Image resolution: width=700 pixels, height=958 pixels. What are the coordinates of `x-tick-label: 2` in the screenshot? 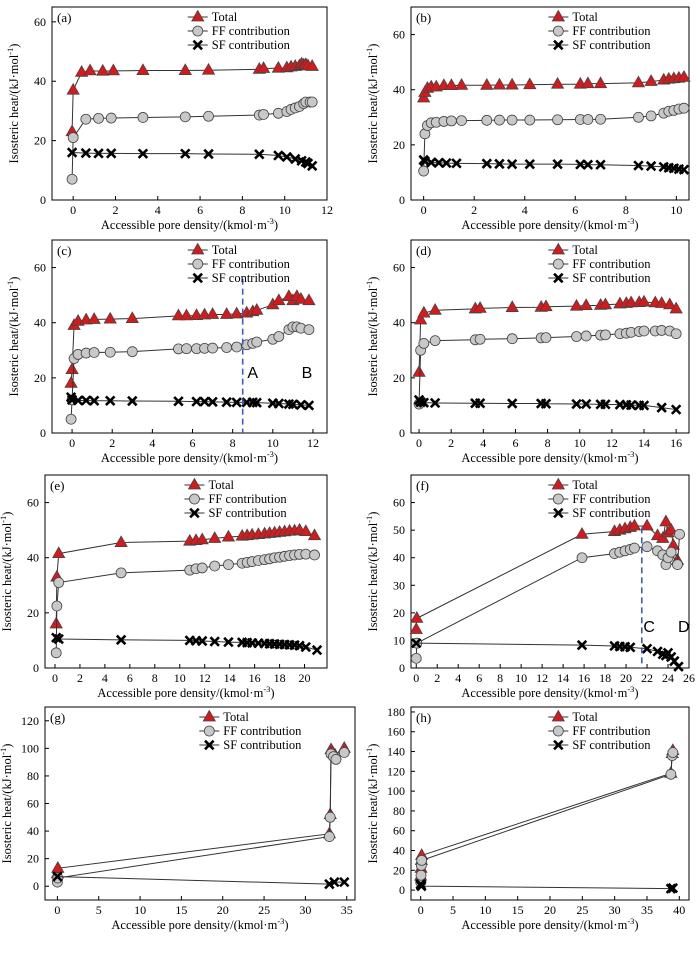 It's located at (112, 443).